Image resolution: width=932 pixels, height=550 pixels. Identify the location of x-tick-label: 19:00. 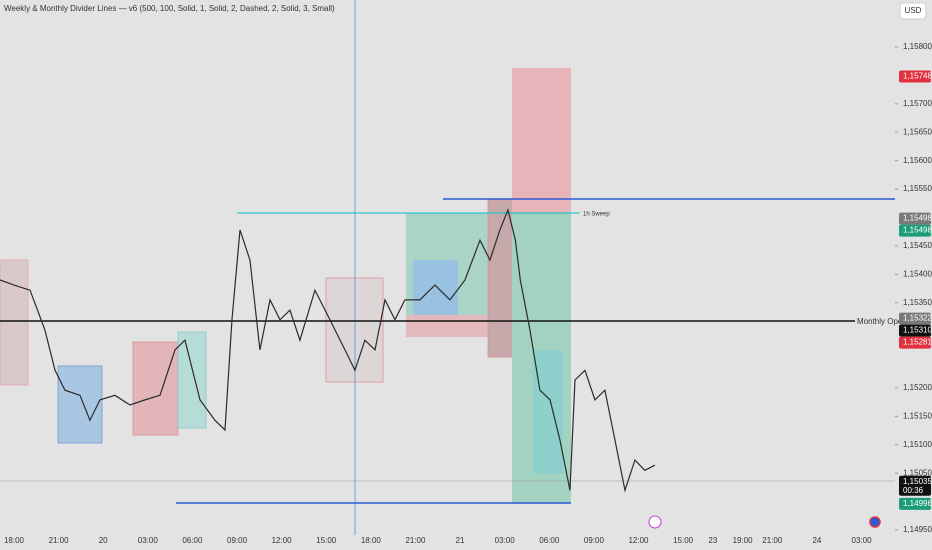
(743, 540).